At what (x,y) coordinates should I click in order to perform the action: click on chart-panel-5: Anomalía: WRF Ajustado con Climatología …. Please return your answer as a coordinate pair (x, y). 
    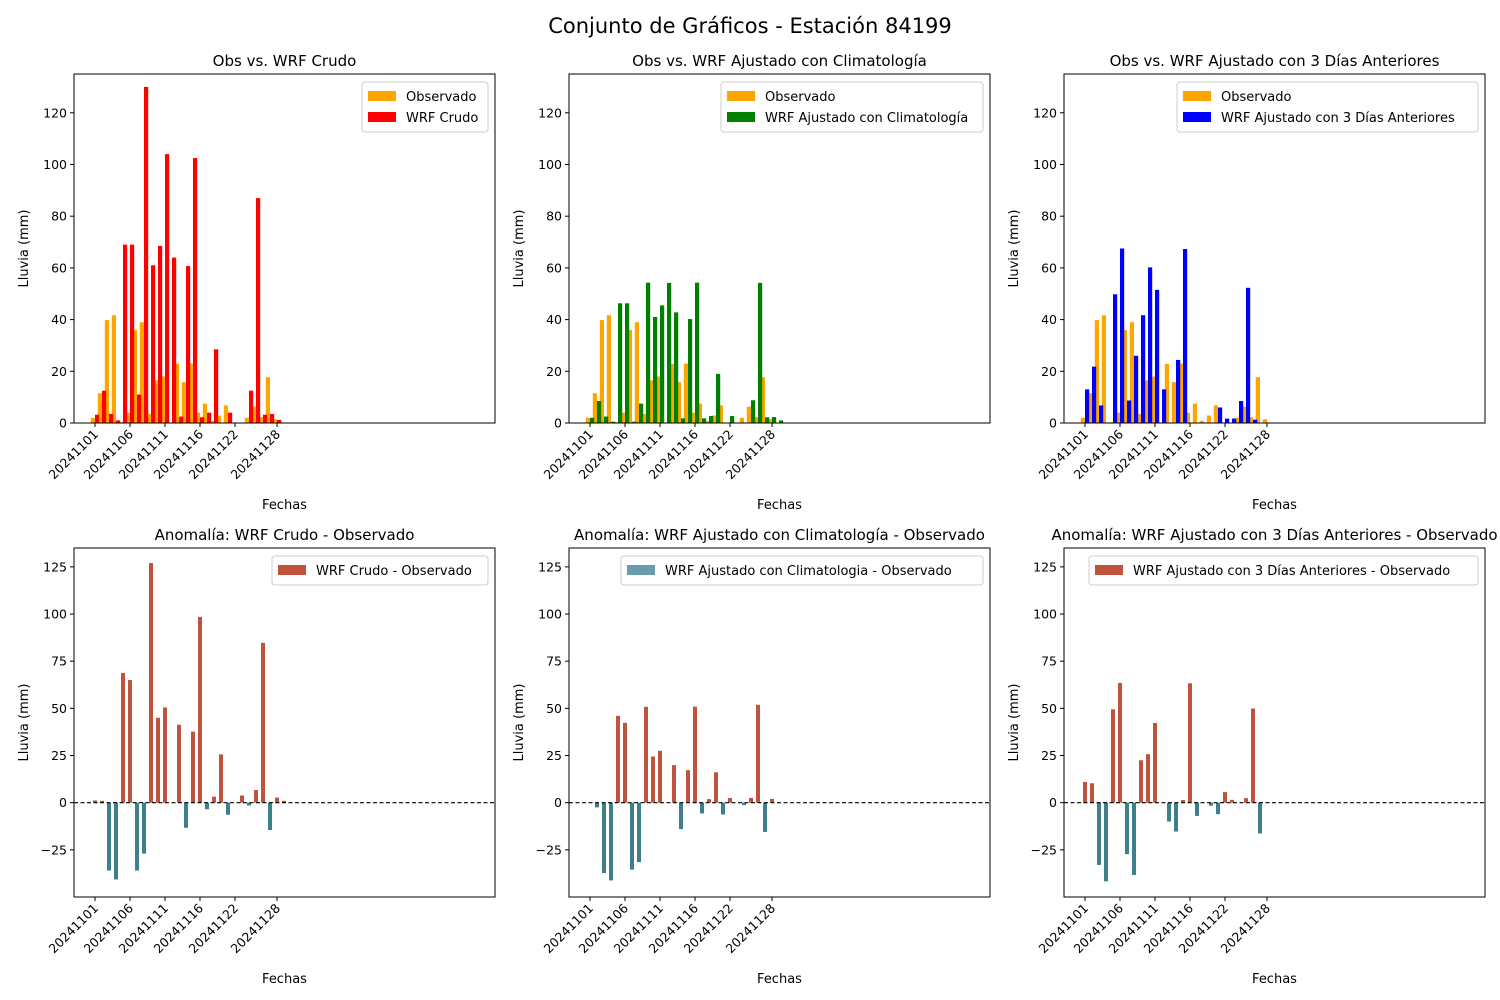
    Looking at the image, I should click on (751, 756).